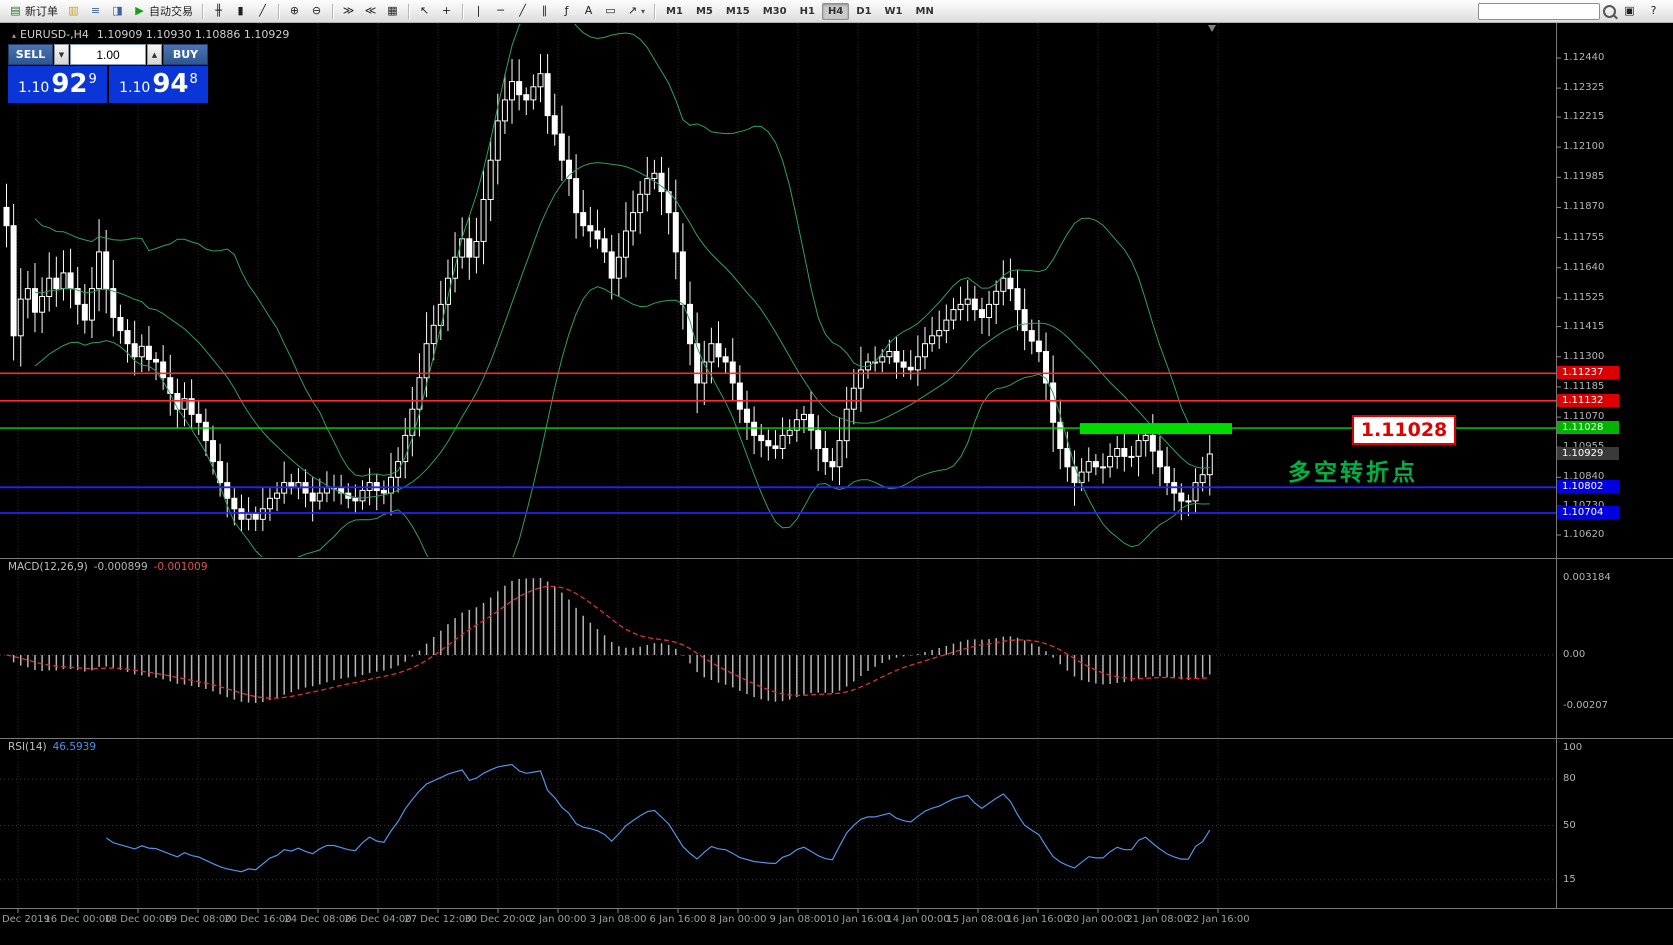 Image resolution: width=1673 pixels, height=945 pixels. I want to click on price-axis-label: 1.11755, so click(1584, 237).